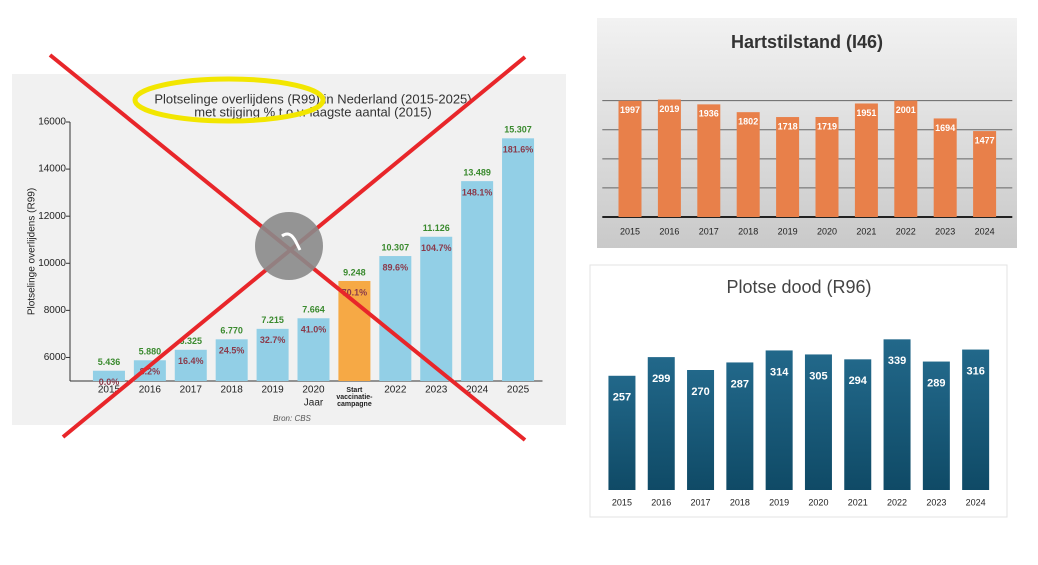 The image size is (1038, 565). Describe the element at coordinates (396, 267) in the screenshot. I see `growth-label: 89.6%` at that location.